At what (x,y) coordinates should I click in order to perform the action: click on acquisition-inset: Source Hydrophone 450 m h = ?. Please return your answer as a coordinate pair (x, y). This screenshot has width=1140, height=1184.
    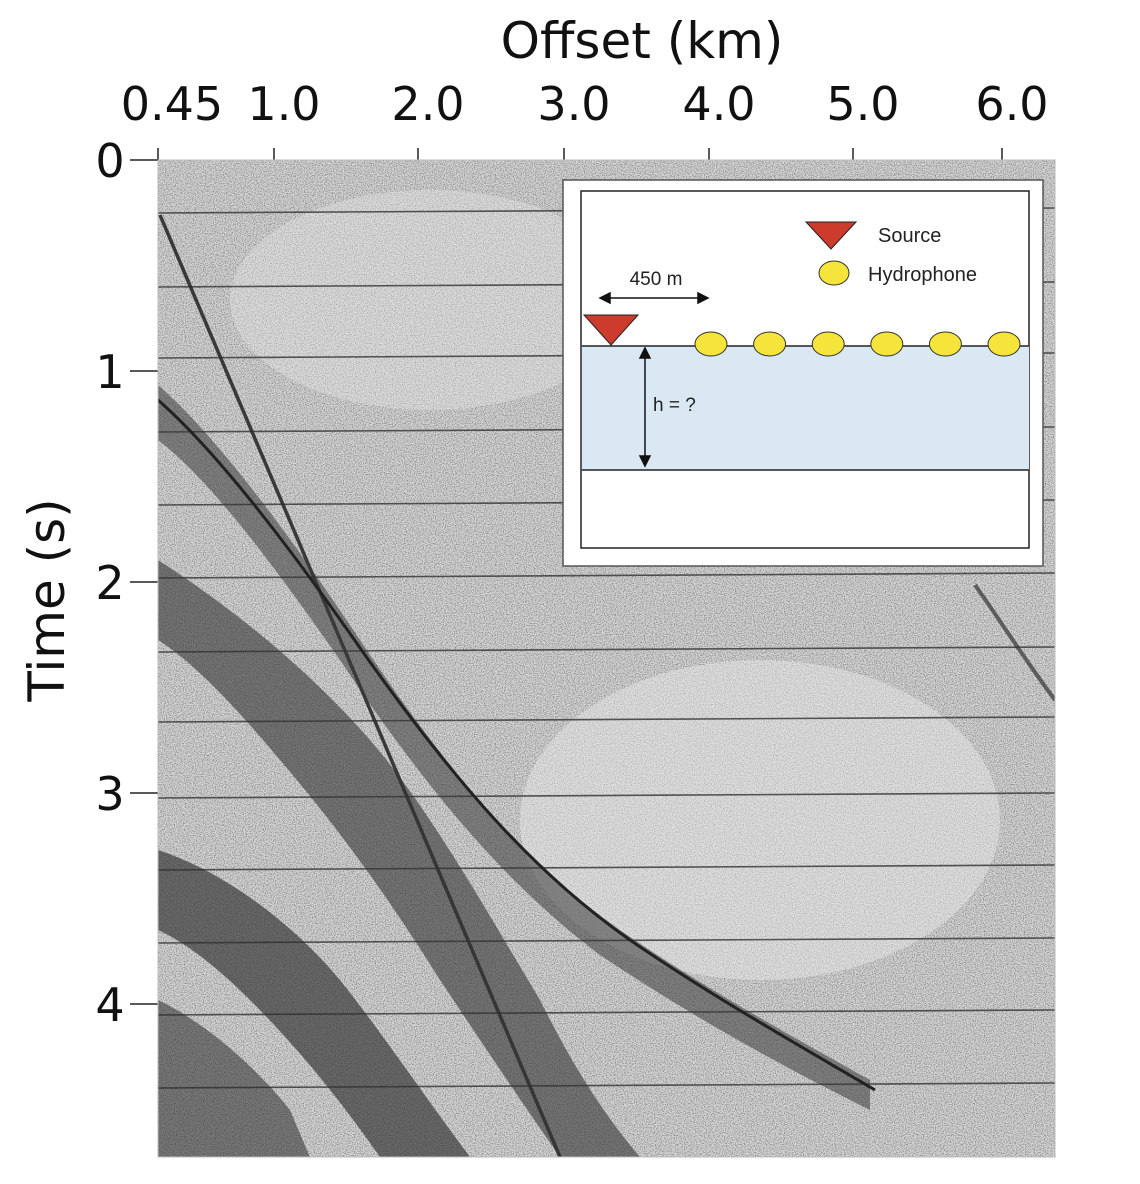
    Looking at the image, I should click on (803, 373).